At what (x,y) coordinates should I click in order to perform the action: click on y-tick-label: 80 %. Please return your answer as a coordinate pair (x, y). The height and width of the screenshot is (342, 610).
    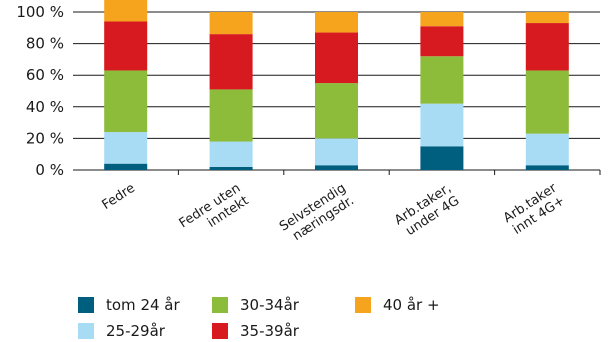
    Looking at the image, I should click on (45, 44).